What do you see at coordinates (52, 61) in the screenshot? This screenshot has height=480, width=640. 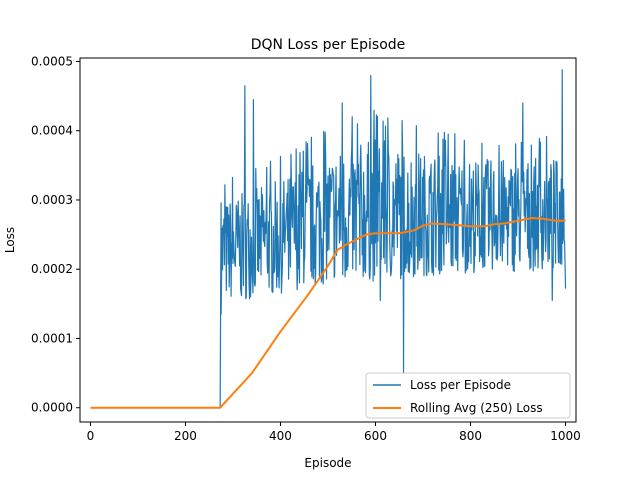 I see `y-tick-label: 0.0005` at bounding box center [52, 61].